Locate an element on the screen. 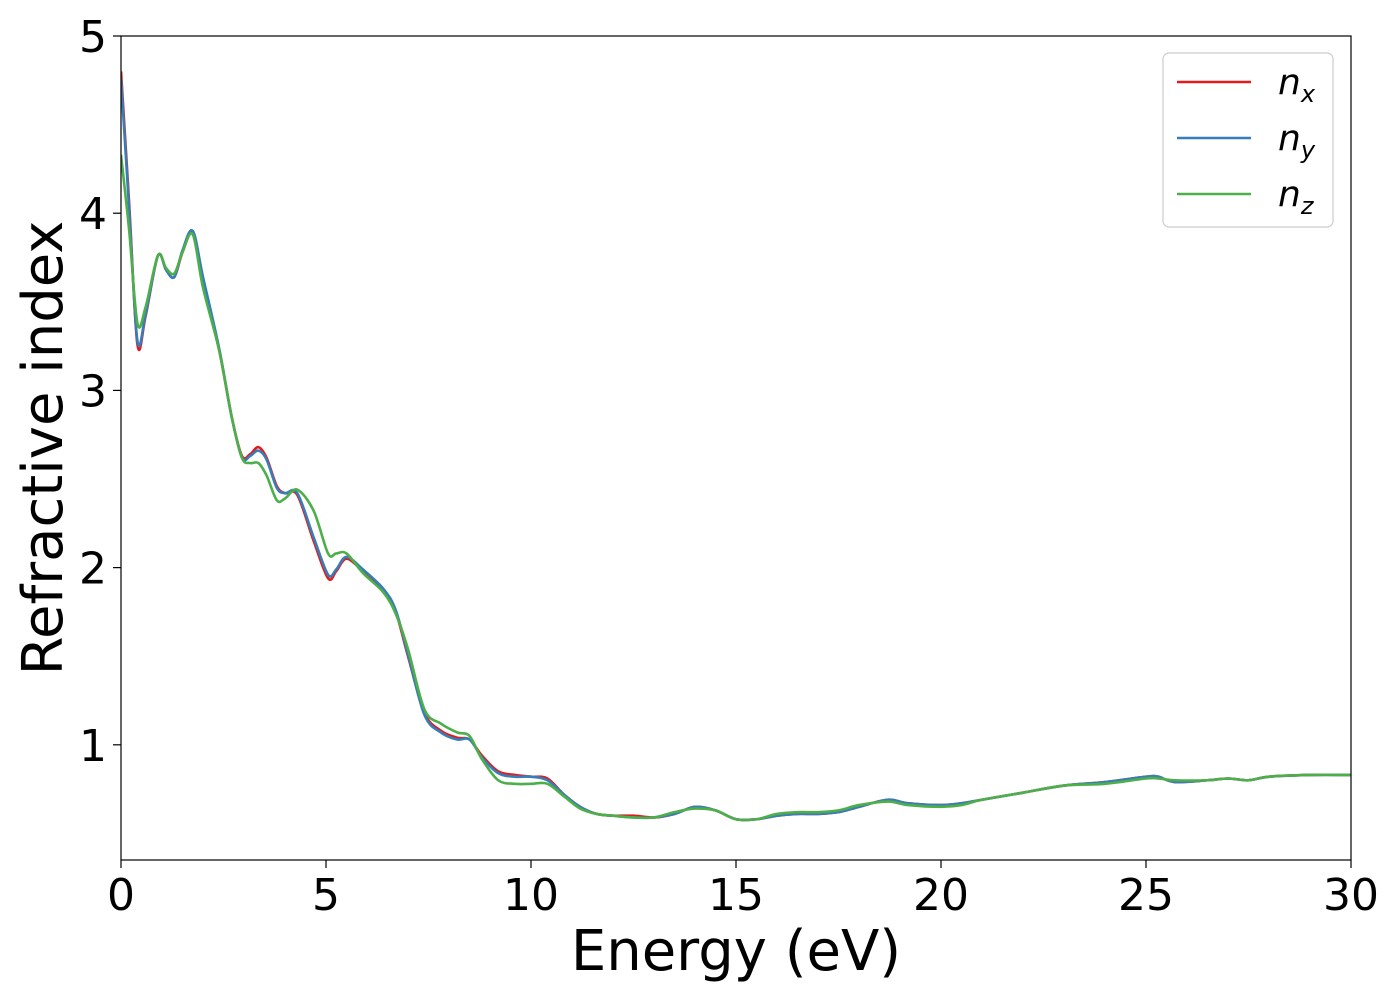 This screenshot has height=1000, width=1400. y-tick-label: 1 is located at coordinates (93, 746).